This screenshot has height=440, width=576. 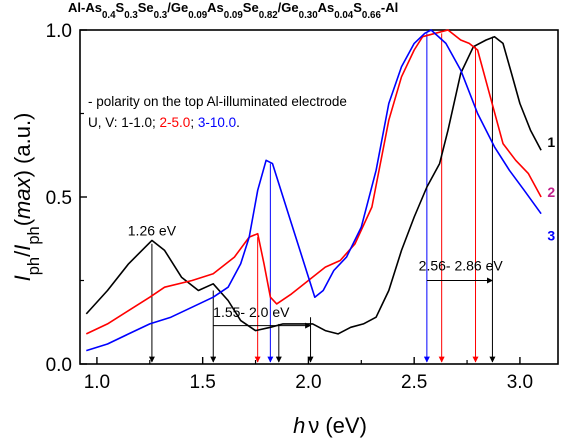 What do you see at coordinates (414, 382) in the screenshot?
I see `x-tick-label: 2.5` at bounding box center [414, 382].